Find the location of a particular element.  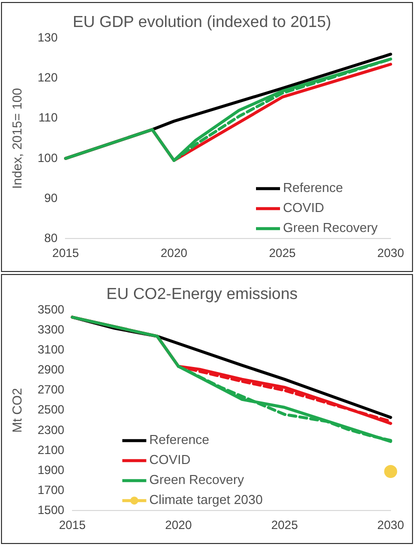

y-tick-label: 2900 is located at coordinates (51, 369).